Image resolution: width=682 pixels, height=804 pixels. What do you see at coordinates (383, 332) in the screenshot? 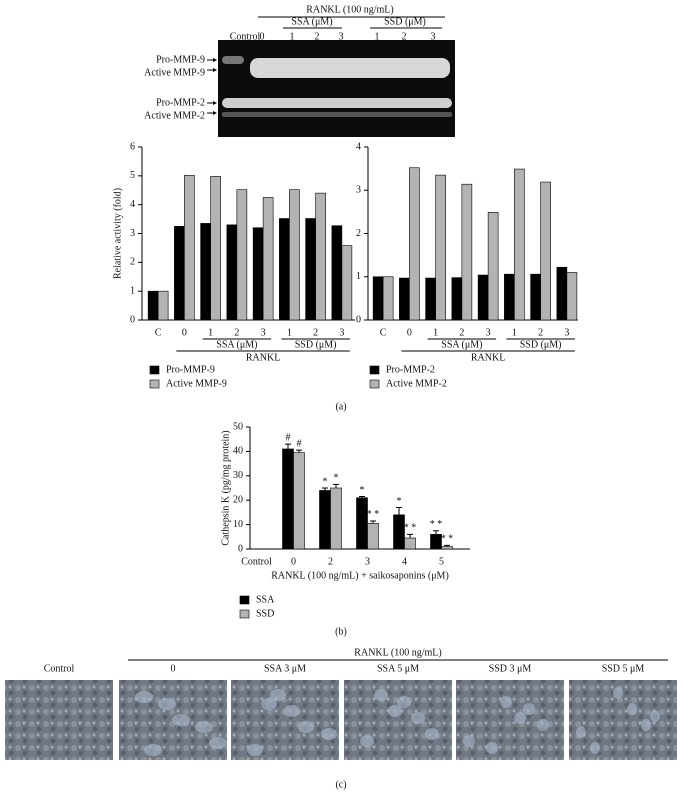
I see `x-tick-label: C` at bounding box center [383, 332].